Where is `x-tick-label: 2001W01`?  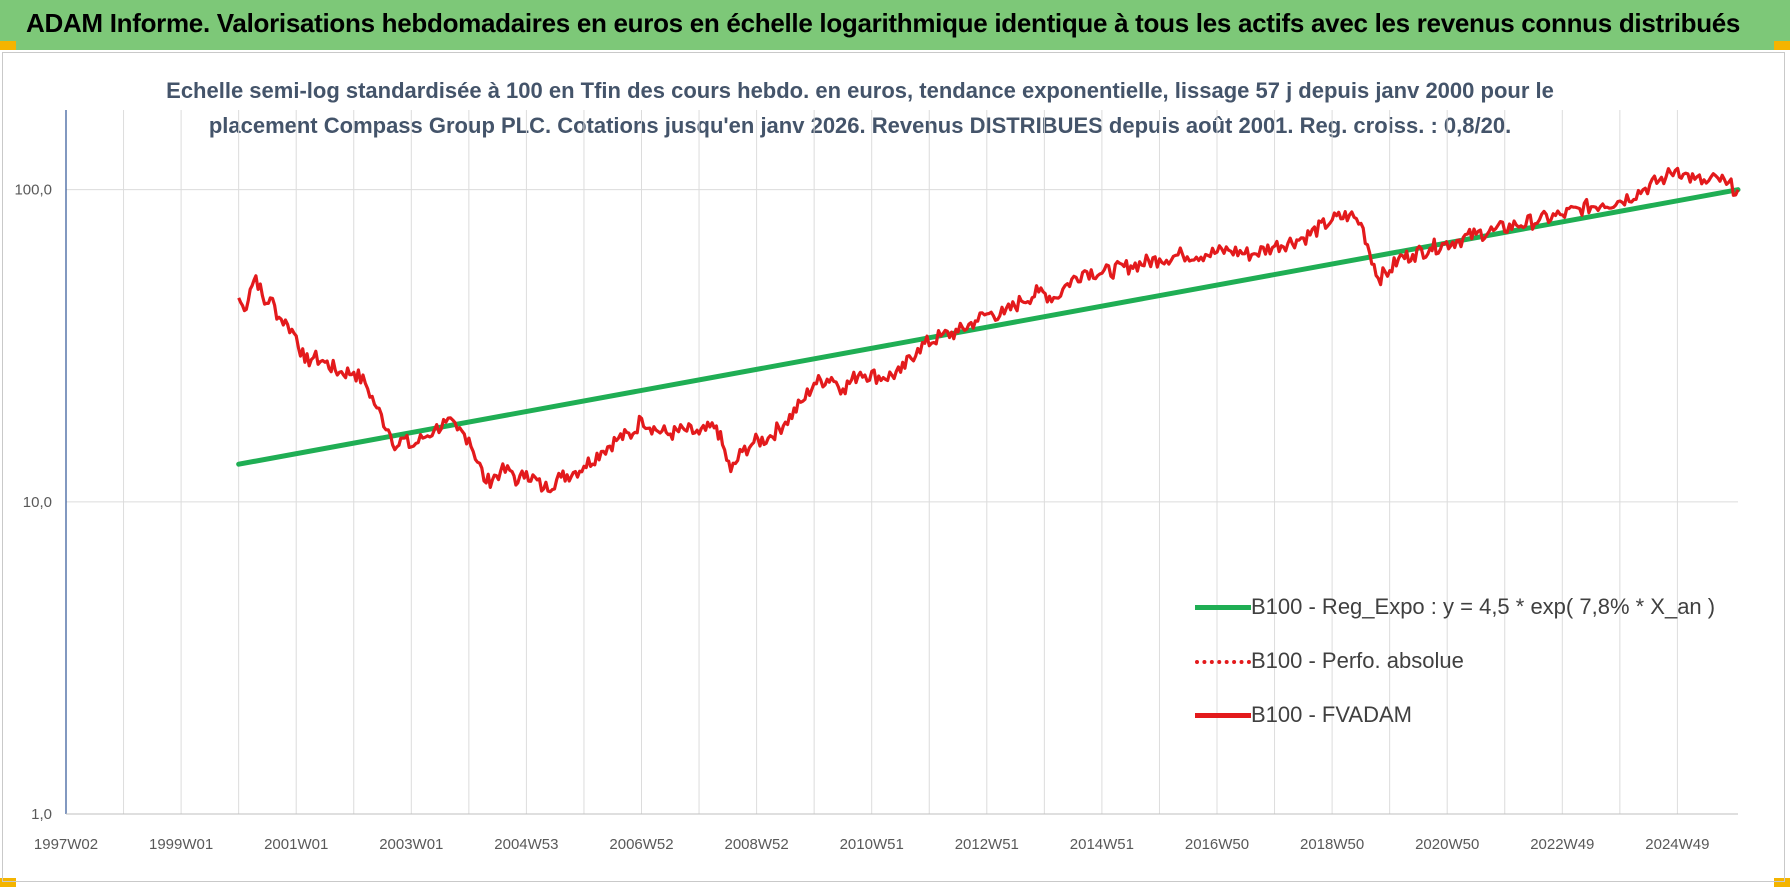 x-tick-label: 2001W01 is located at coordinates (296, 844).